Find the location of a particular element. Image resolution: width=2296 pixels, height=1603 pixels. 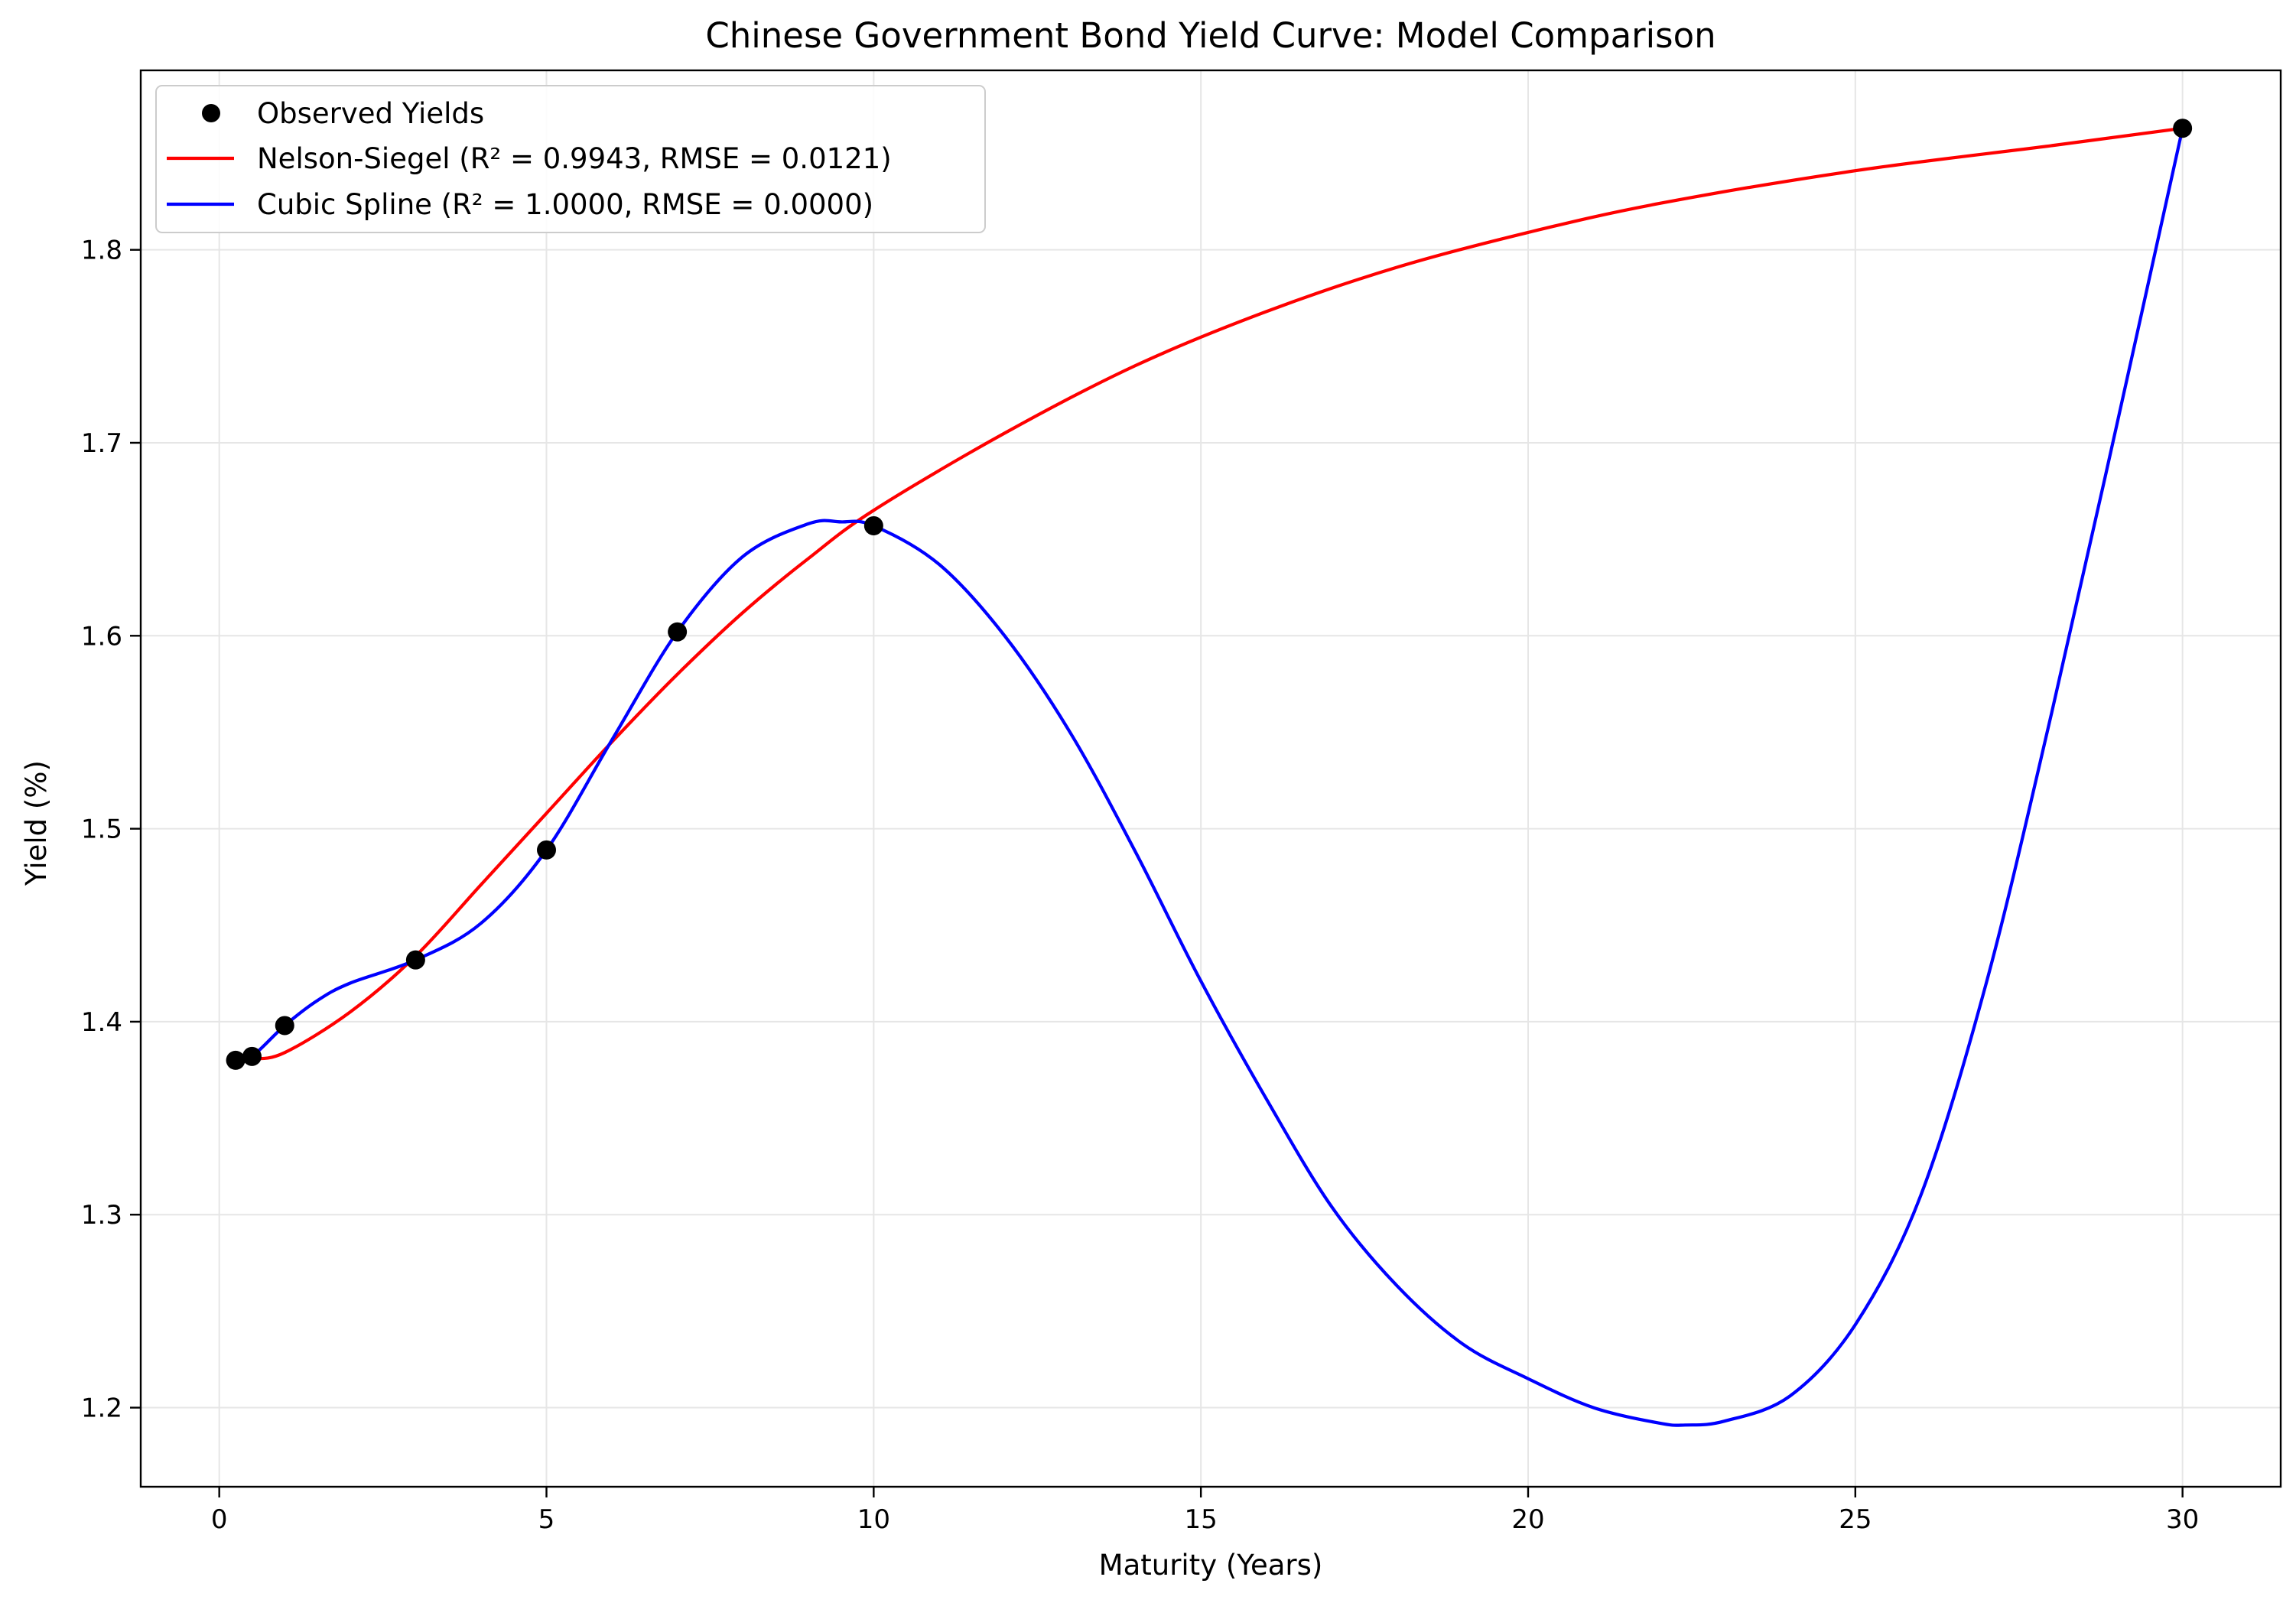

legend-box is located at coordinates (571, 159).